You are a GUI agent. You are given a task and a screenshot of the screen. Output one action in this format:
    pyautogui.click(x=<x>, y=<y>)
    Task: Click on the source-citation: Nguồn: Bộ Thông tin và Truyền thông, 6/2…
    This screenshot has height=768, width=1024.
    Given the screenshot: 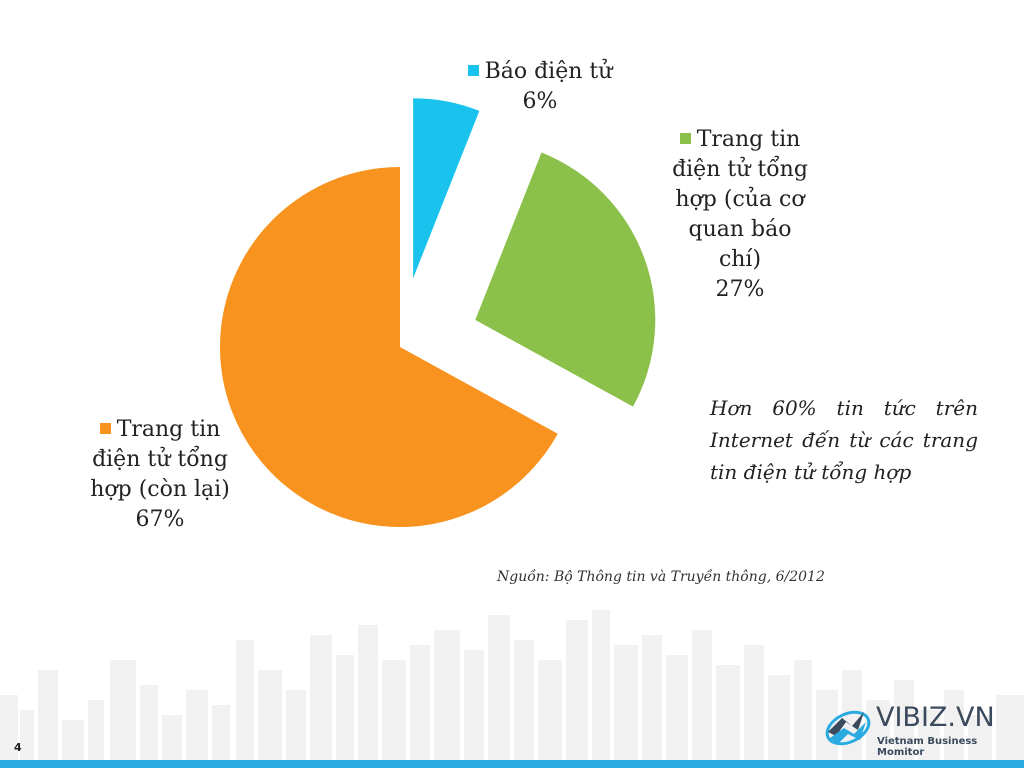 What is the action you would take?
    pyautogui.click(x=661, y=577)
    